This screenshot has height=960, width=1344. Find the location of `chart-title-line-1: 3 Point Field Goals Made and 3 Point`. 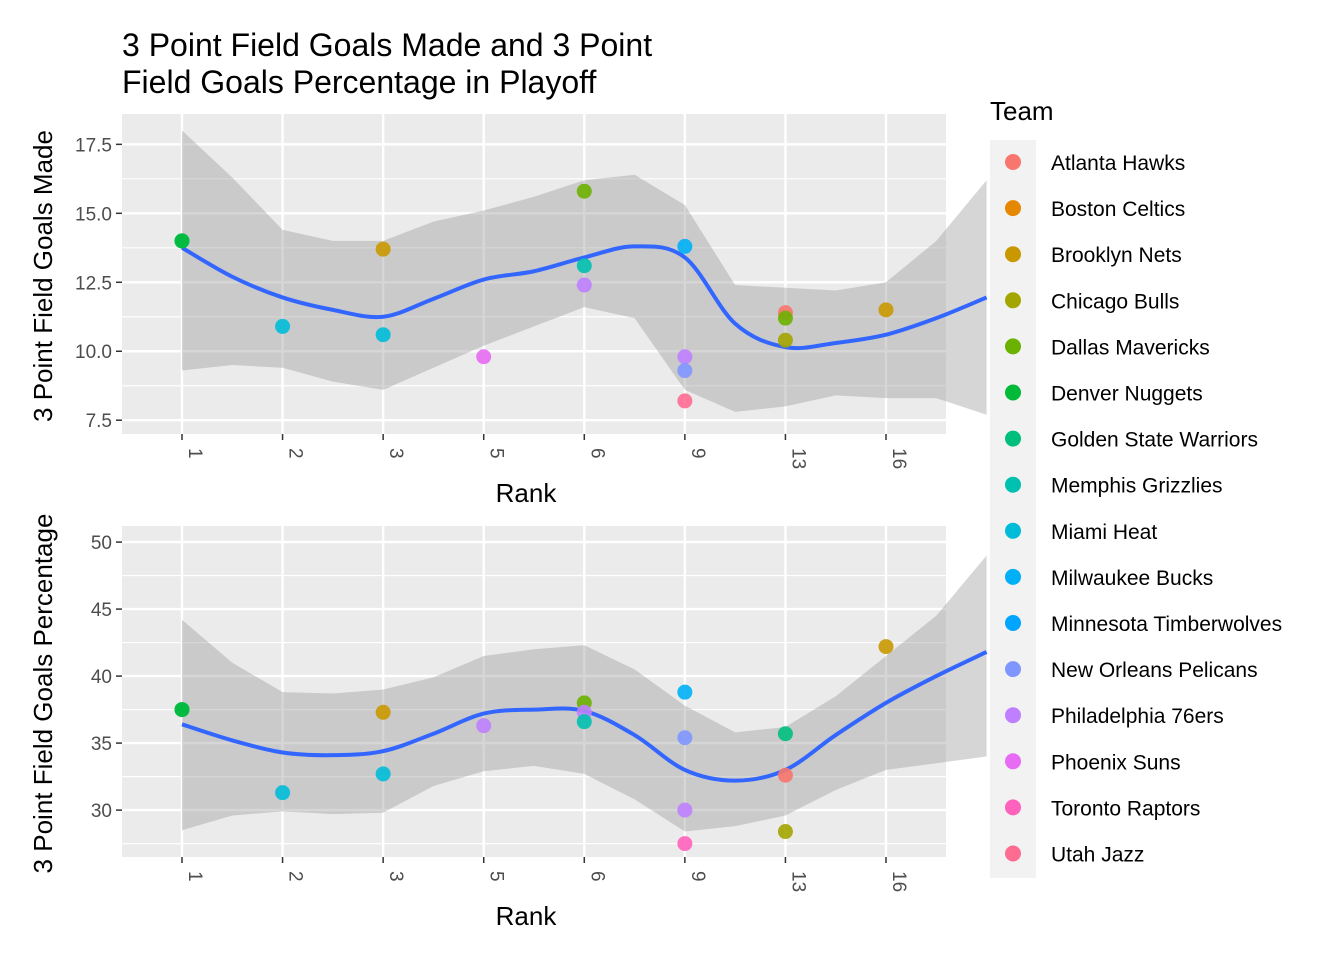

chart-title-line-1: 3 Point Field Goals Made and 3 Point is located at coordinates (387, 45).